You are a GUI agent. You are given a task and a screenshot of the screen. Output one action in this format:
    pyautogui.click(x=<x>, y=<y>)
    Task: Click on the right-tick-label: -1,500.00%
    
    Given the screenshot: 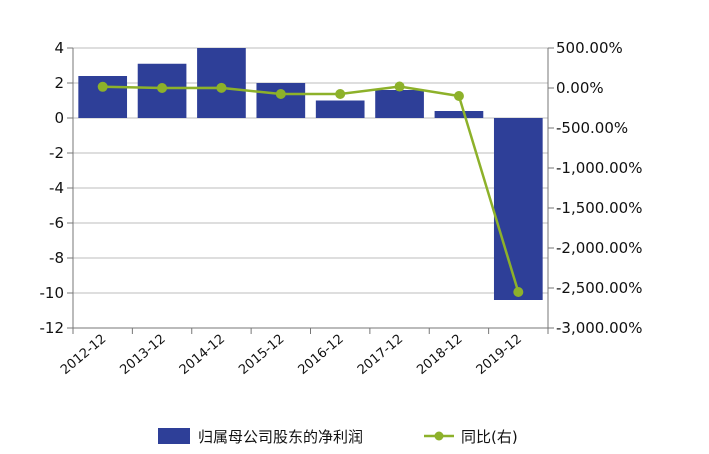 What is the action you would take?
    pyautogui.click(x=599, y=208)
    